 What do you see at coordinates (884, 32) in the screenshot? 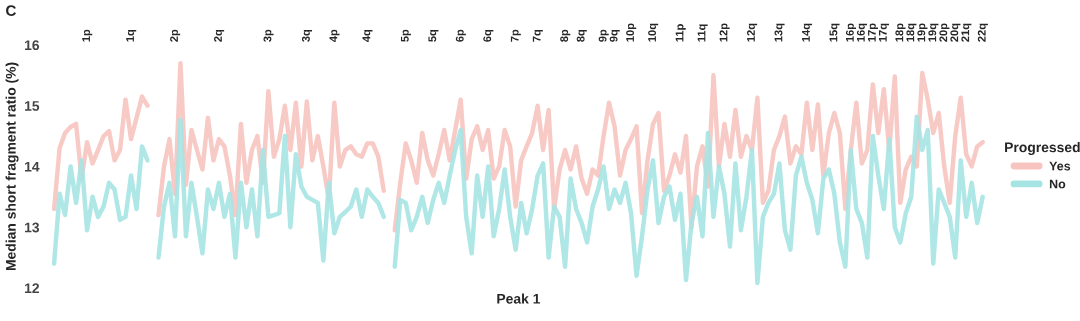
I see `x-tick-label: 17q` at bounding box center [884, 32].